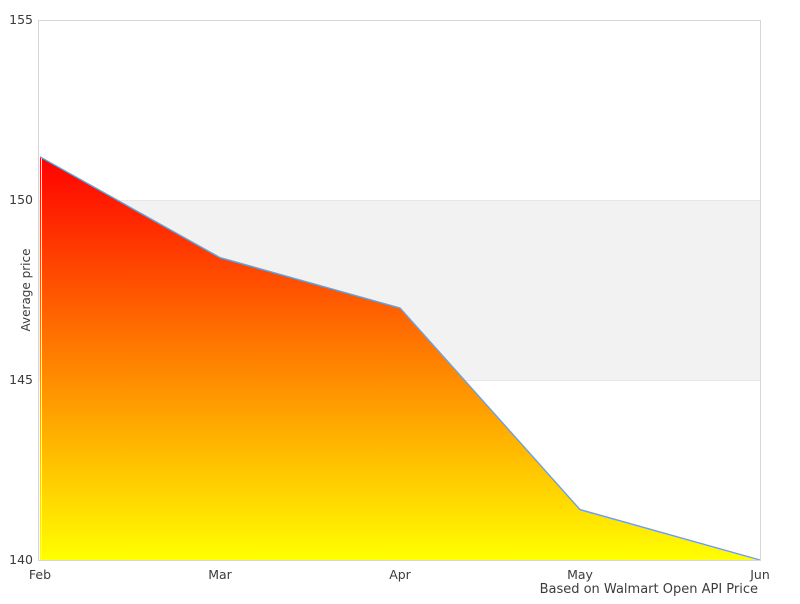 This screenshot has height=604, width=800. Describe the element at coordinates (21, 199) in the screenshot. I see `y-tick-label: 150` at that location.